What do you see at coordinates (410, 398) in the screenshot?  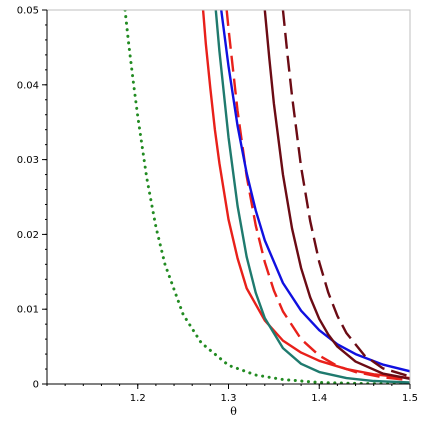 I see `x-tick-label: 1.5` at bounding box center [410, 398].